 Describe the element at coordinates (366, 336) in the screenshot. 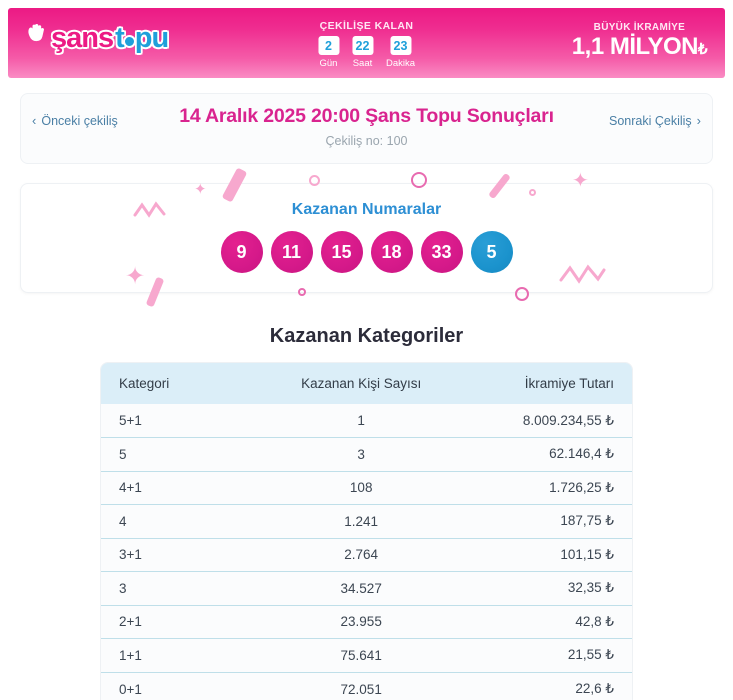

I see `categories-heading: Kazanan Kategoriler` at that location.